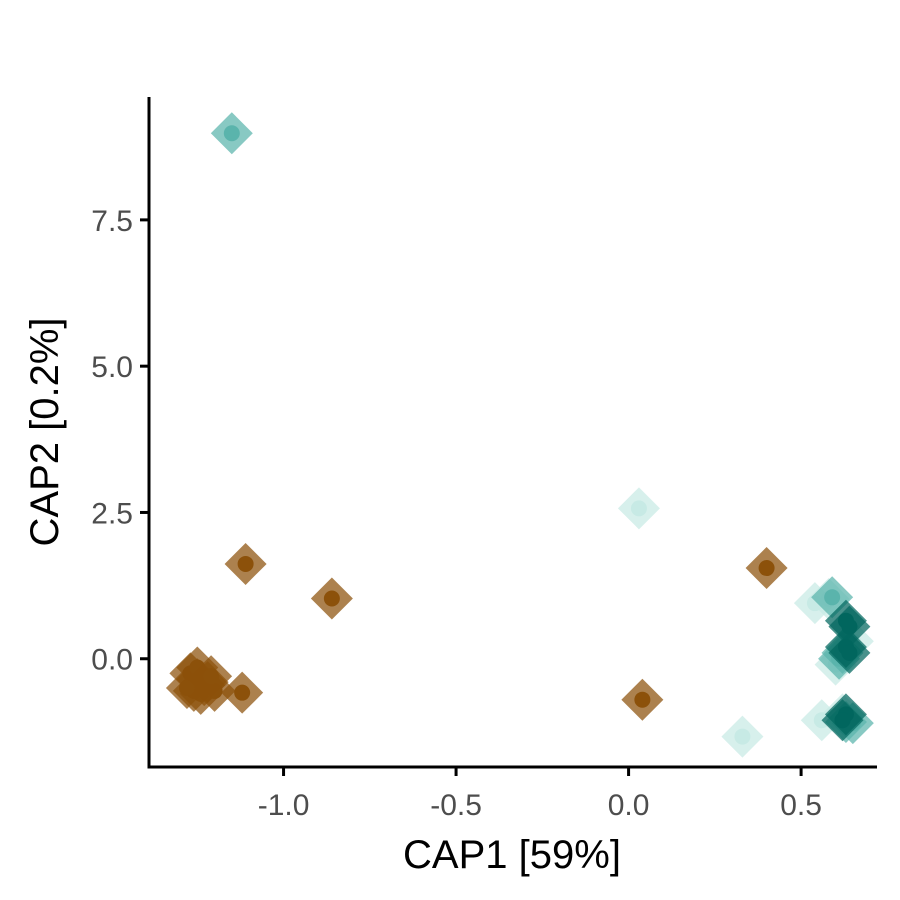 This screenshot has width=900, height=900. I want to click on y-tick-label: 0.0, so click(112, 660).